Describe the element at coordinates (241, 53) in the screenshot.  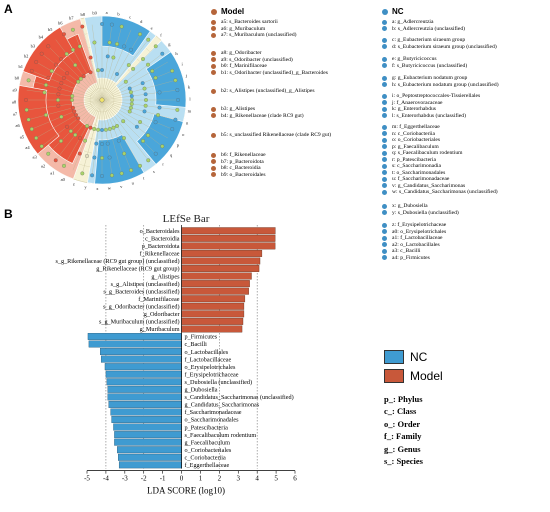
I see `model-legend-item: a8: g_Odoribacter` at that location.